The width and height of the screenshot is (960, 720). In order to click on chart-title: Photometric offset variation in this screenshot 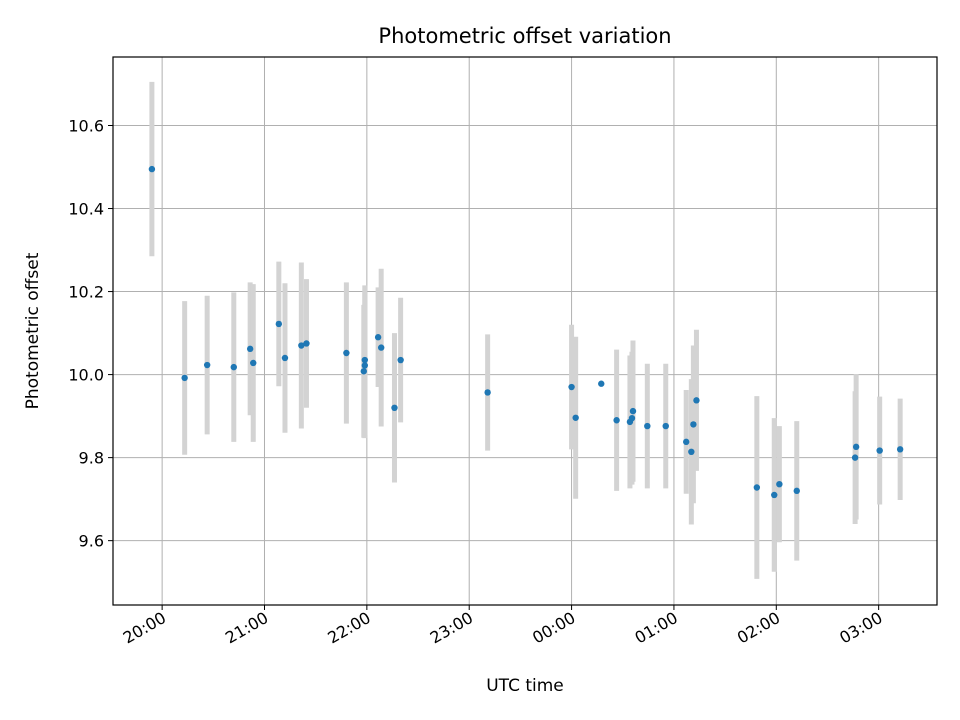, I will do `click(524, 36)`.